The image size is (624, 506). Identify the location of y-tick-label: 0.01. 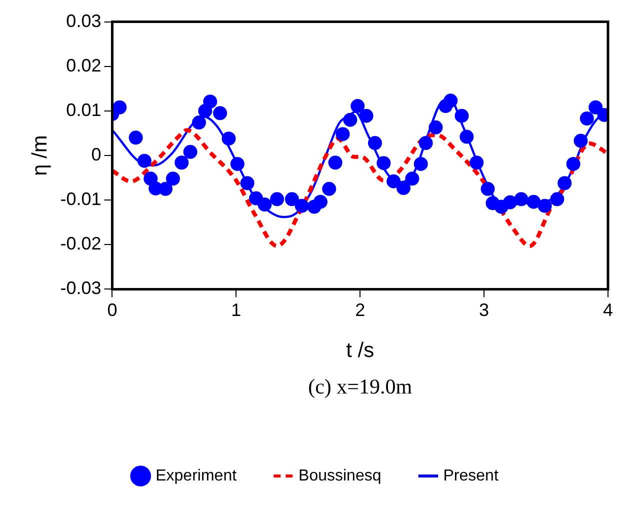
(84, 110).